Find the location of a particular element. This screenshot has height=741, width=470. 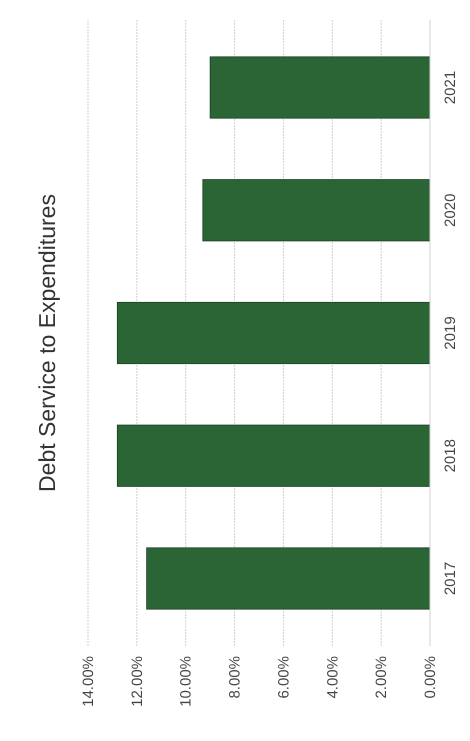

y-tick-label: 2019 is located at coordinates (450, 333).